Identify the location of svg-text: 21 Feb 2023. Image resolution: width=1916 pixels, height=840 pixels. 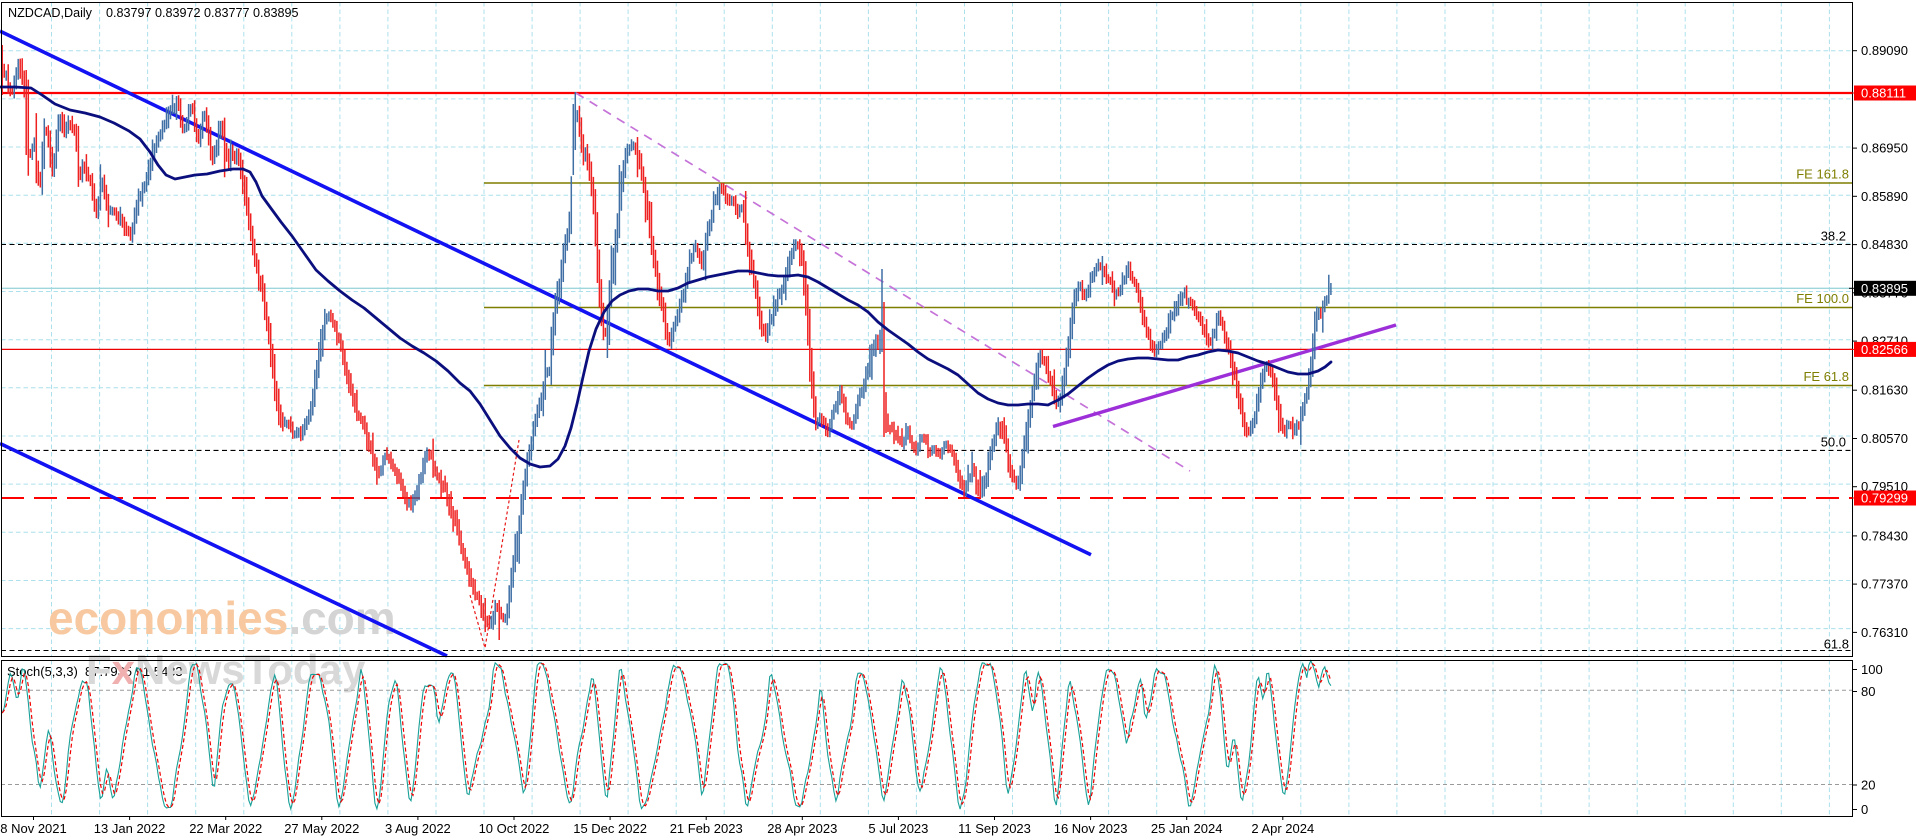
(706, 828).